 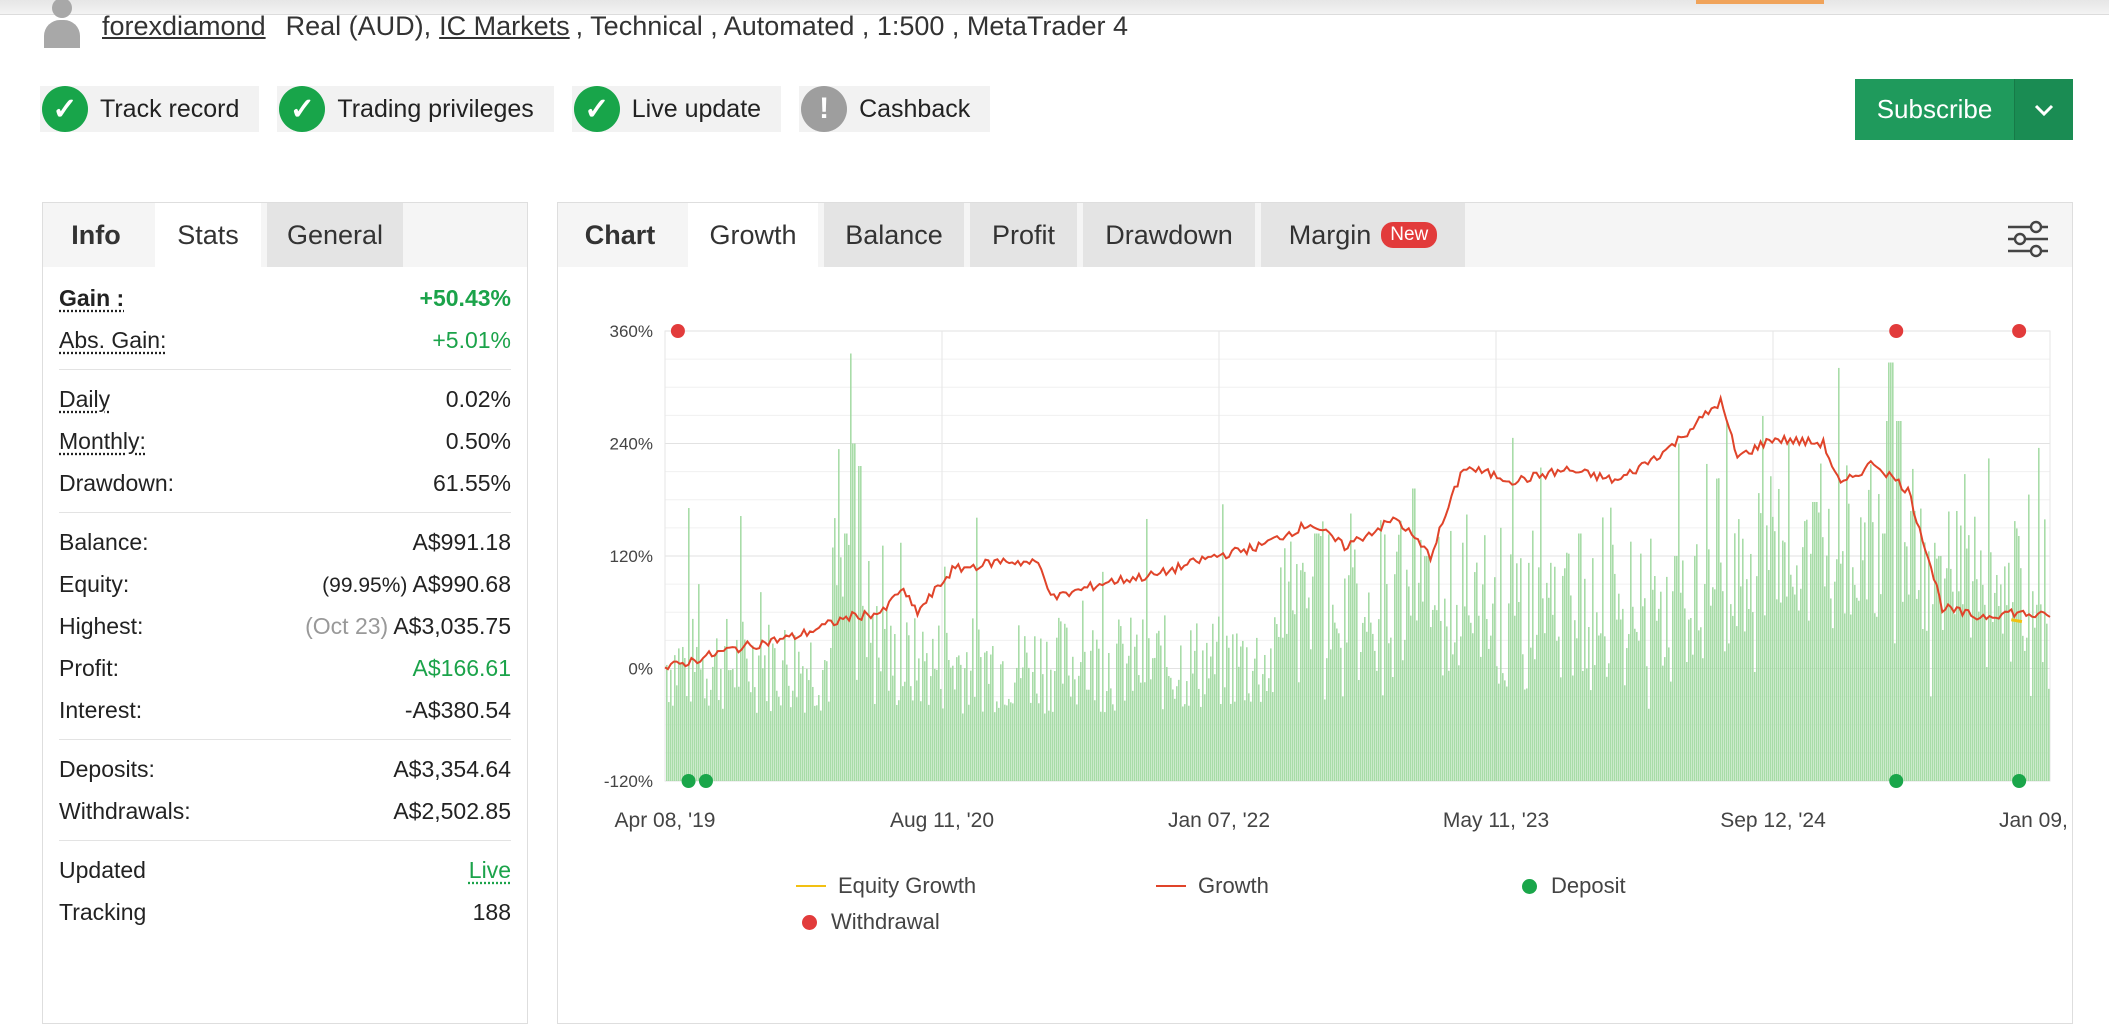 I want to click on badge-live-update: ✓ Live update, so click(x=676, y=109).